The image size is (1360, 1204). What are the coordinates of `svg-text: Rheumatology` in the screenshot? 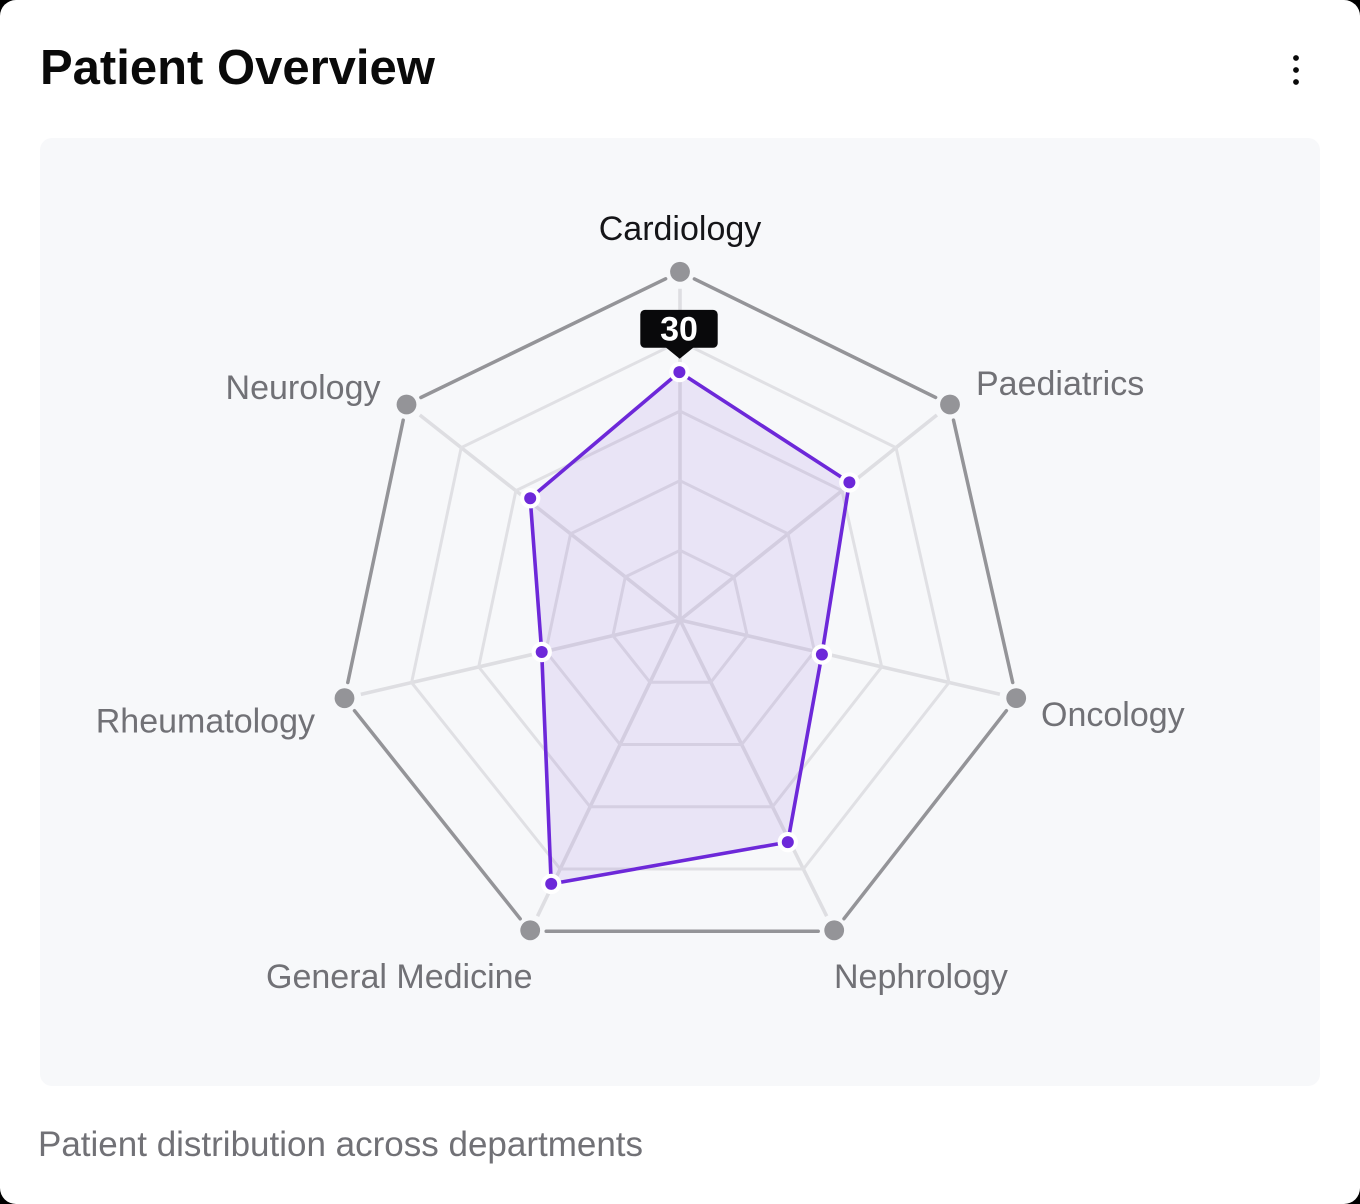 It's located at (205, 722).